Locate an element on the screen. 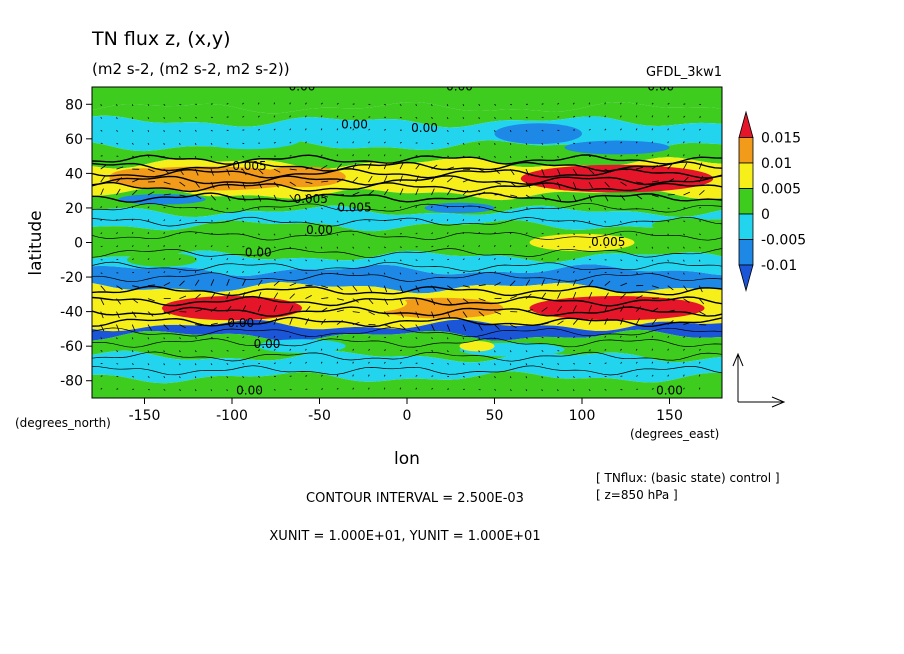  contour-interval-text: CONTOUR INTERVAL = 2.500E-03 is located at coordinates (415, 498).